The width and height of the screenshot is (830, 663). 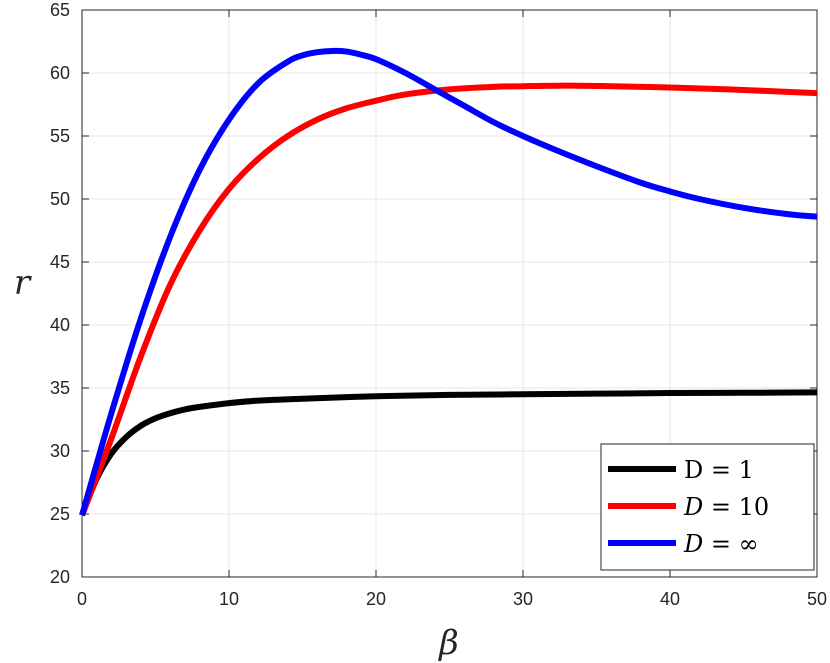 I want to click on y-tick-label: 20, so click(x=60, y=577).